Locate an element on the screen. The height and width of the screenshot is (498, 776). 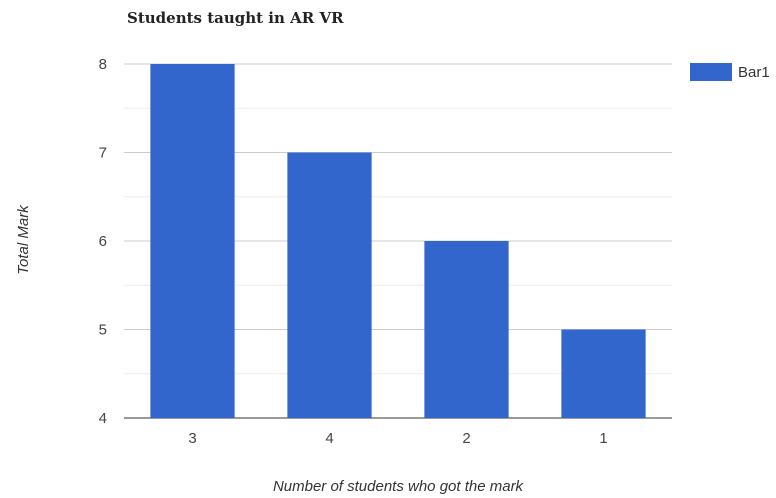
x-tick-label: 3 is located at coordinates (192, 438).